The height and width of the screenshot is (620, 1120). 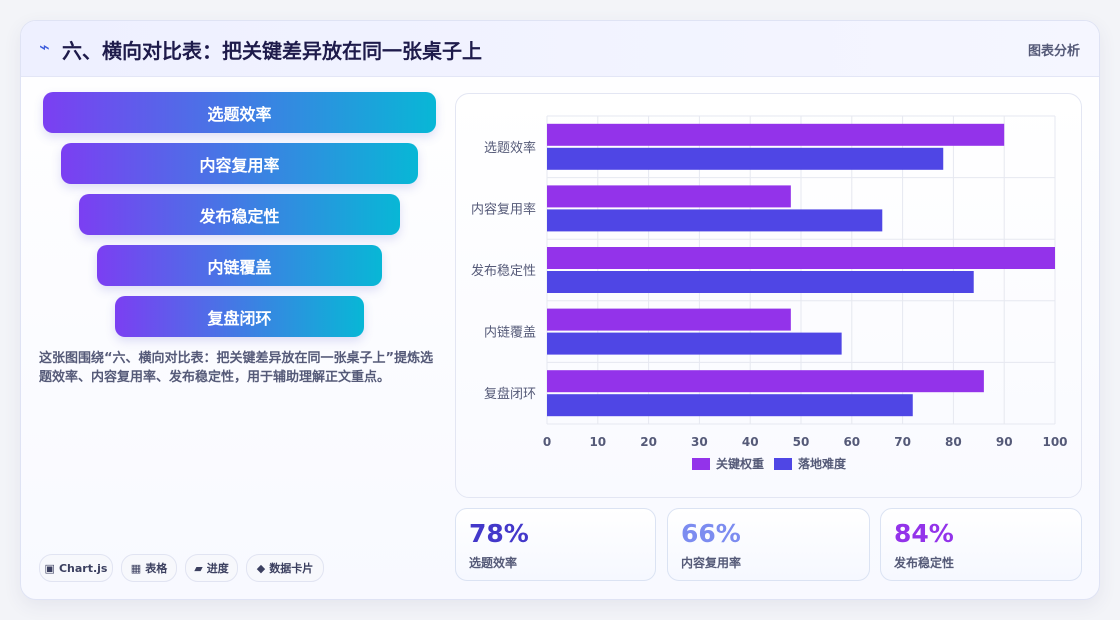 I want to click on bolt-icon: ⌁, so click(x=44, y=47).